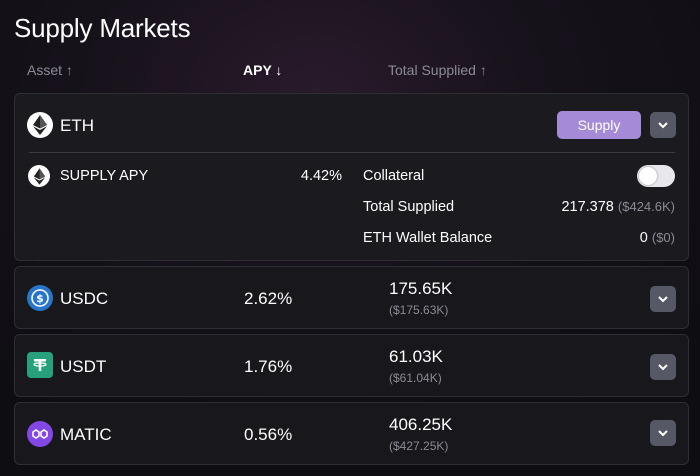  Describe the element at coordinates (86, 434) in the screenshot. I see `asset-name: MATIC` at that location.